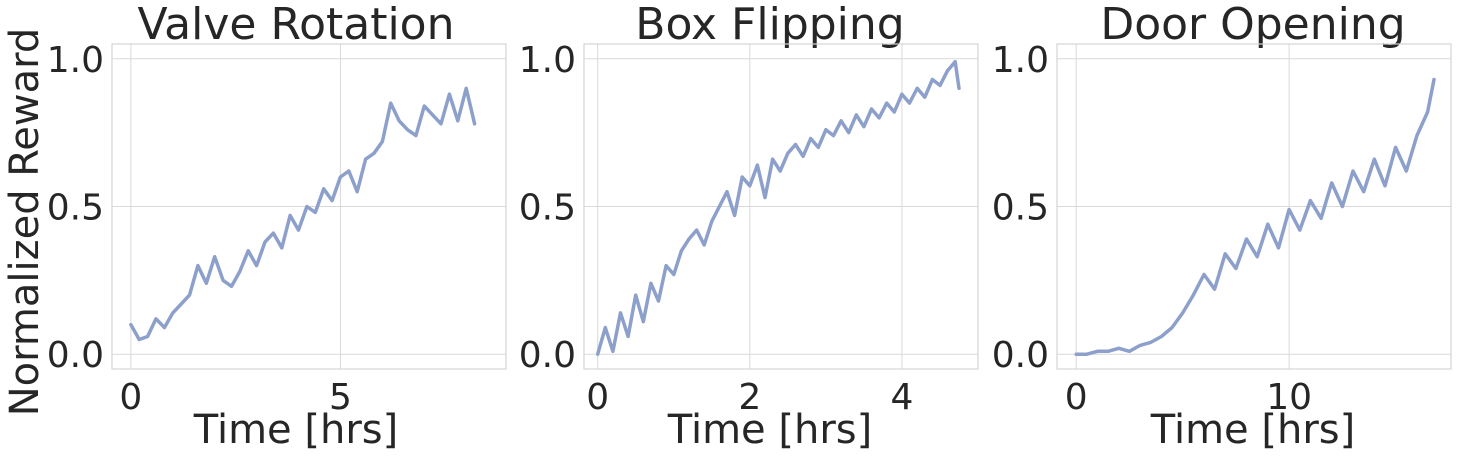  I want to click on chart-title: Door Opening, so click(1252, 25).